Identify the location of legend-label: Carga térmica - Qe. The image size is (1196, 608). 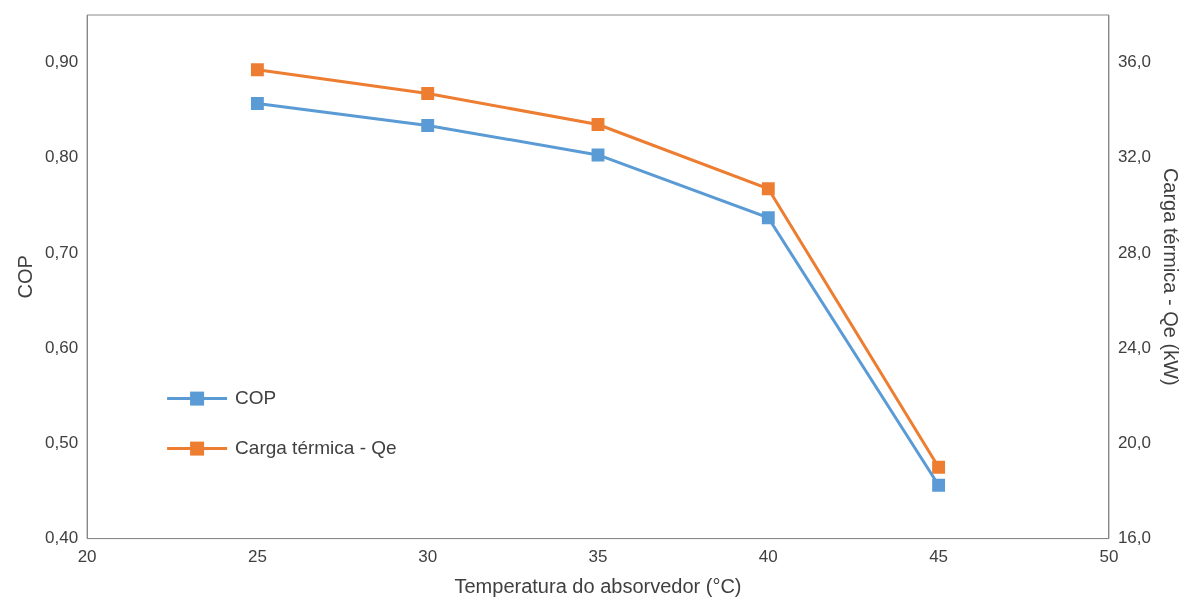
(316, 447).